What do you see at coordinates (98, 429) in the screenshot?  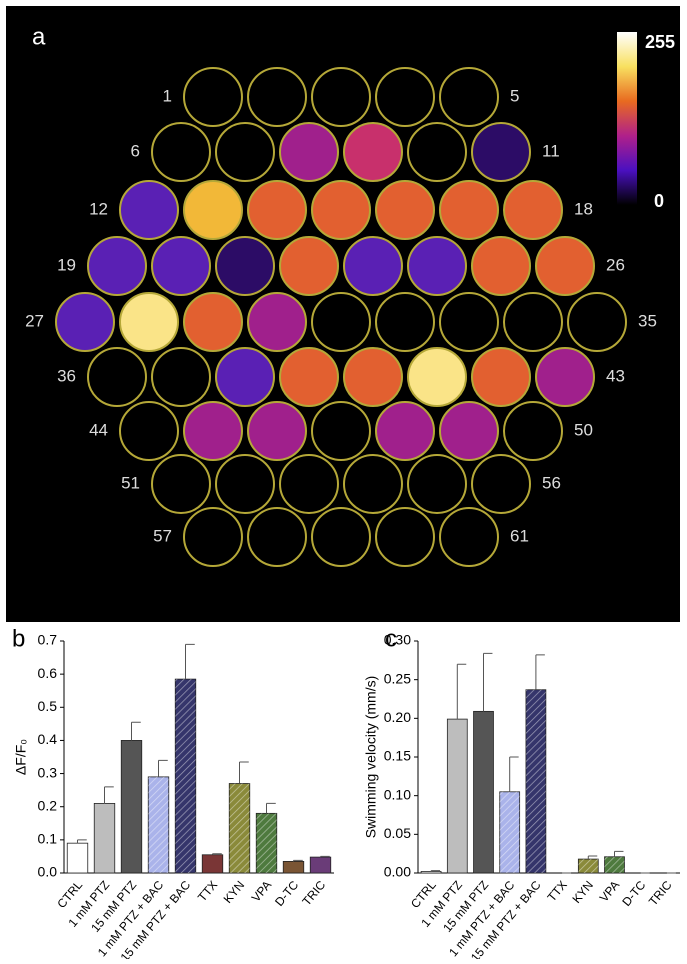 I see `well-number: 44` at bounding box center [98, 429].